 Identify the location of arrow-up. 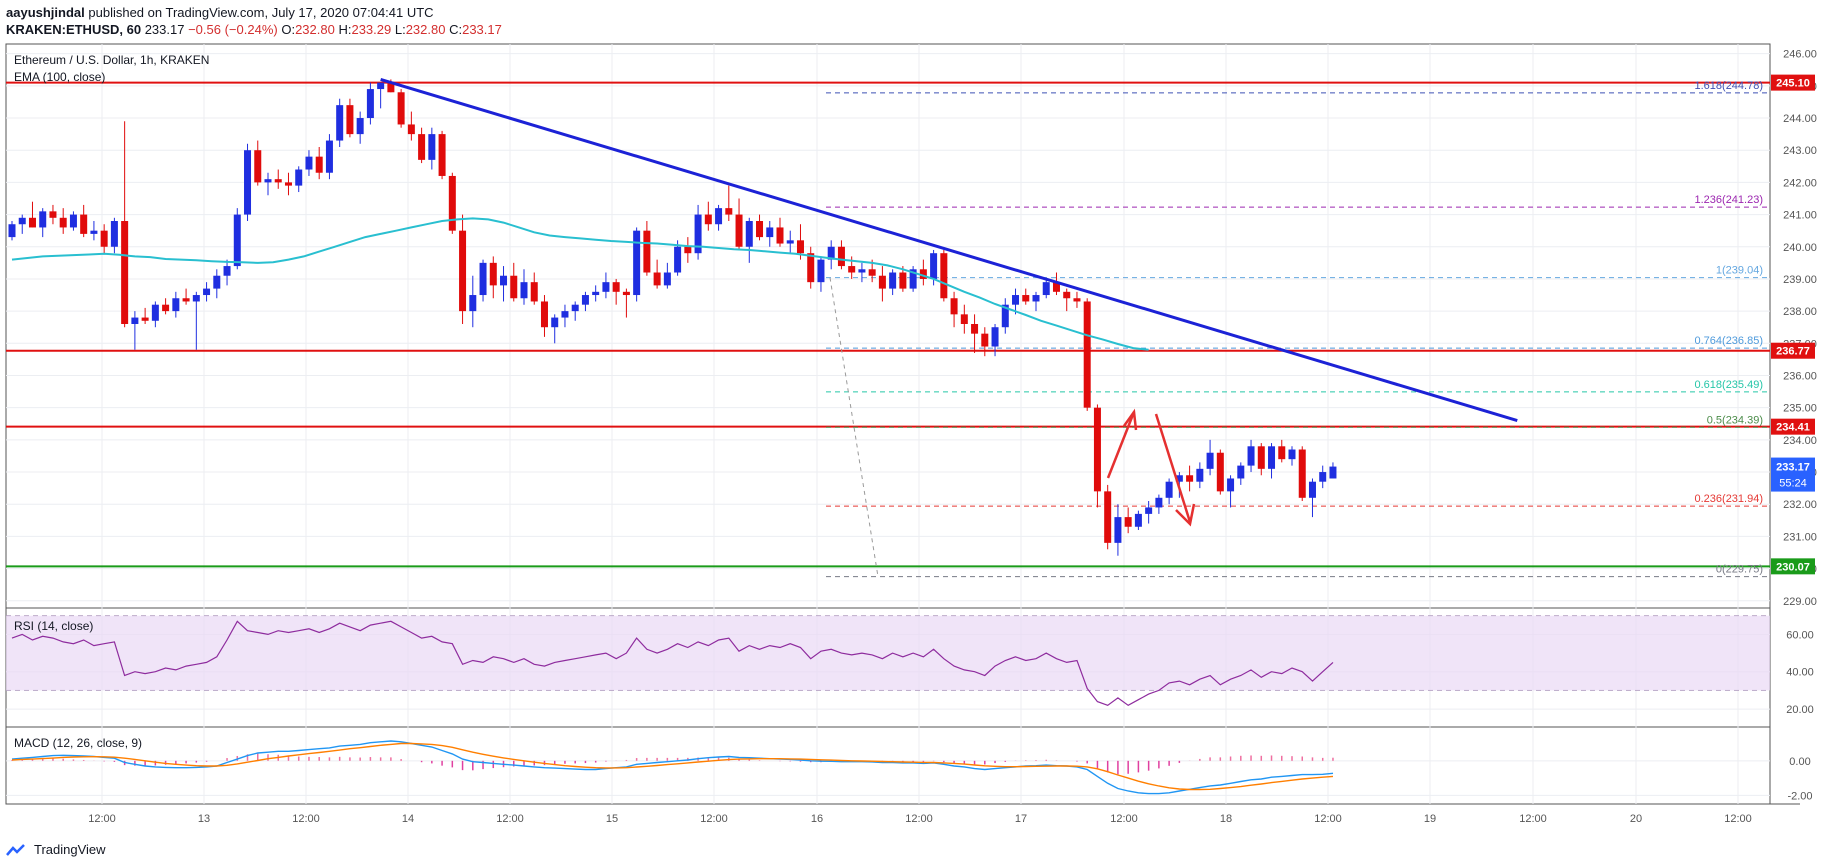
(1121, 445).